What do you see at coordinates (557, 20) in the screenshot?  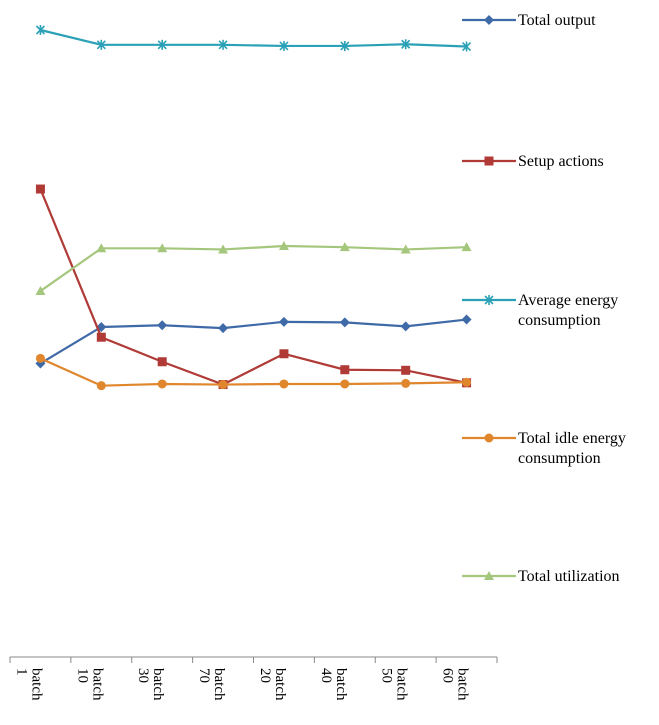 I see `legend-label: Total output` at bounding box center [557, 20].